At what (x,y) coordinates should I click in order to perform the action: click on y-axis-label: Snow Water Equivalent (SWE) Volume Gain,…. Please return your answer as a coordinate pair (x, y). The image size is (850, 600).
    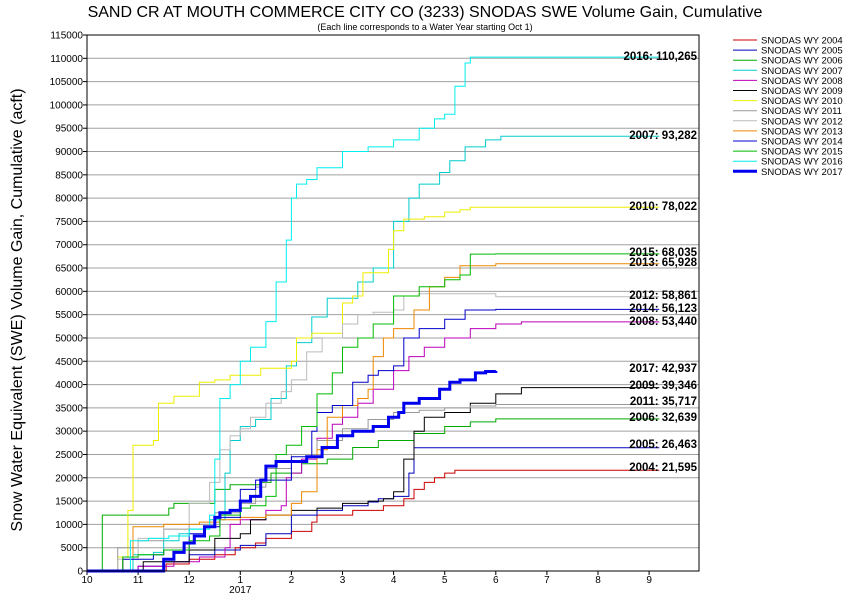
    Looking at the image, I should click on (17, 309).